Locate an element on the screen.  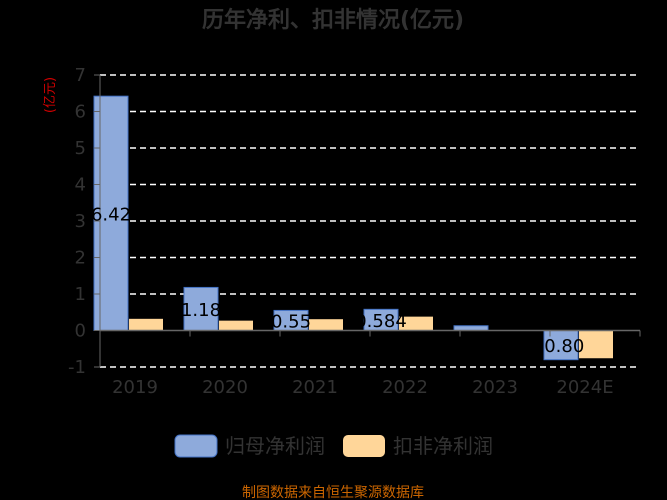
y-tick-label: 5 is located at coordinates (80, 148).